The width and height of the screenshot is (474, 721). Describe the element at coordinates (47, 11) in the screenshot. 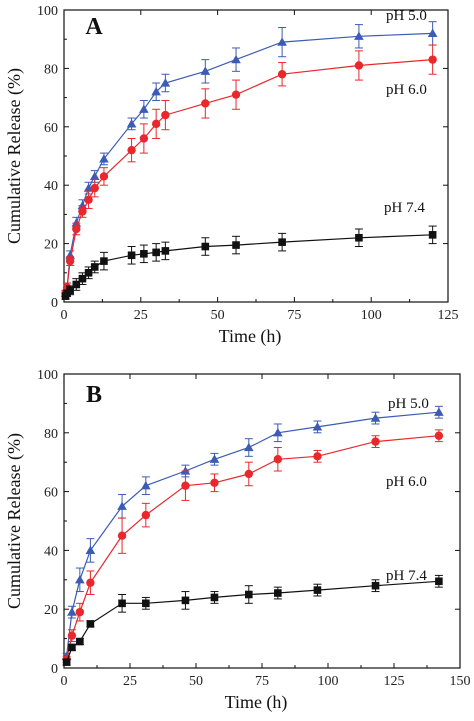

I see `y-tick-label: 100` at that location.